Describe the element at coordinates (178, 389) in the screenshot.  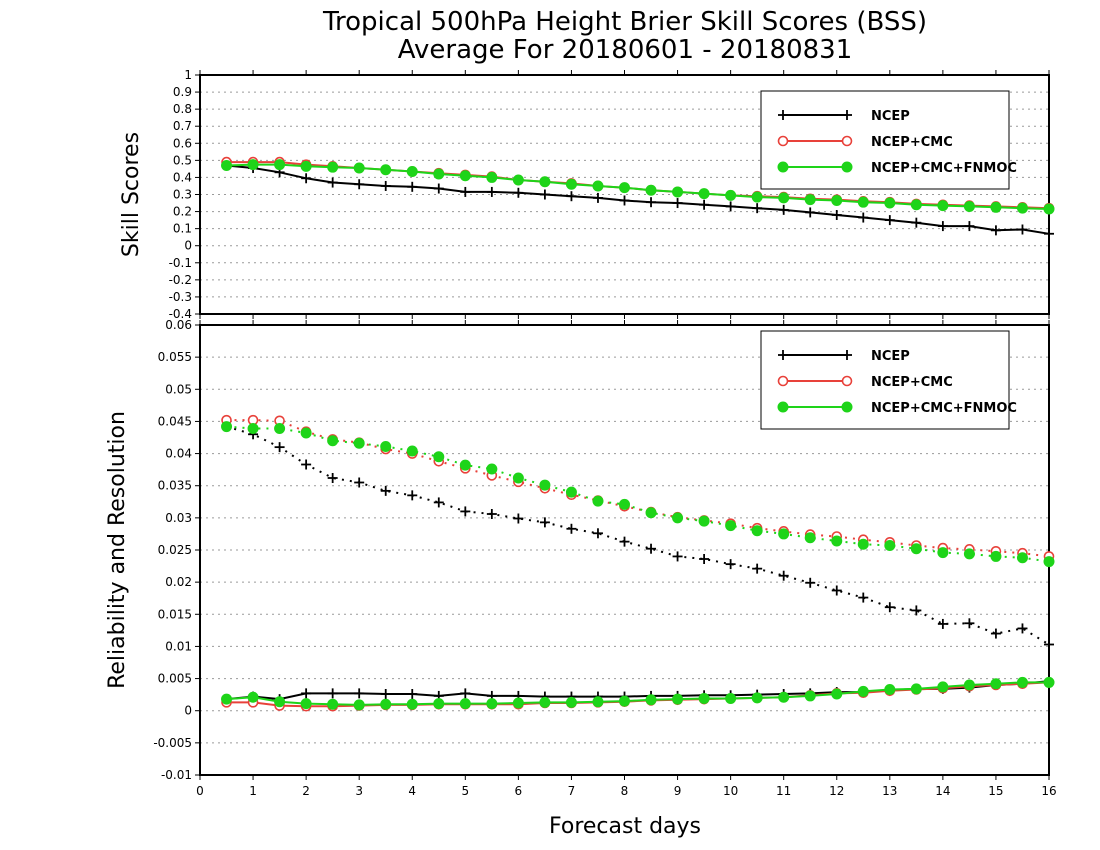
I see `y-tick-label: 0.05` at that location.